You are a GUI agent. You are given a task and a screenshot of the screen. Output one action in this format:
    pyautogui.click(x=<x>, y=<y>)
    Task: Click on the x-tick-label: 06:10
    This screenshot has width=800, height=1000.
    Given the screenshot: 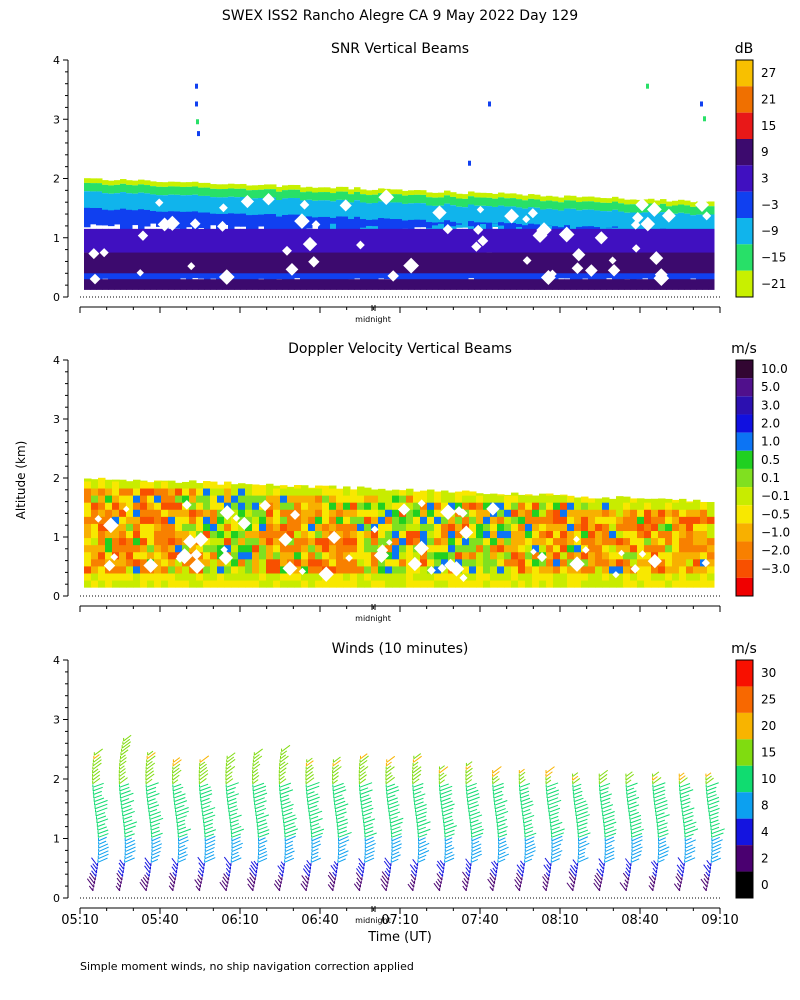 What is the action you would take?
    pyautogui.click(x=239, y=920)
    